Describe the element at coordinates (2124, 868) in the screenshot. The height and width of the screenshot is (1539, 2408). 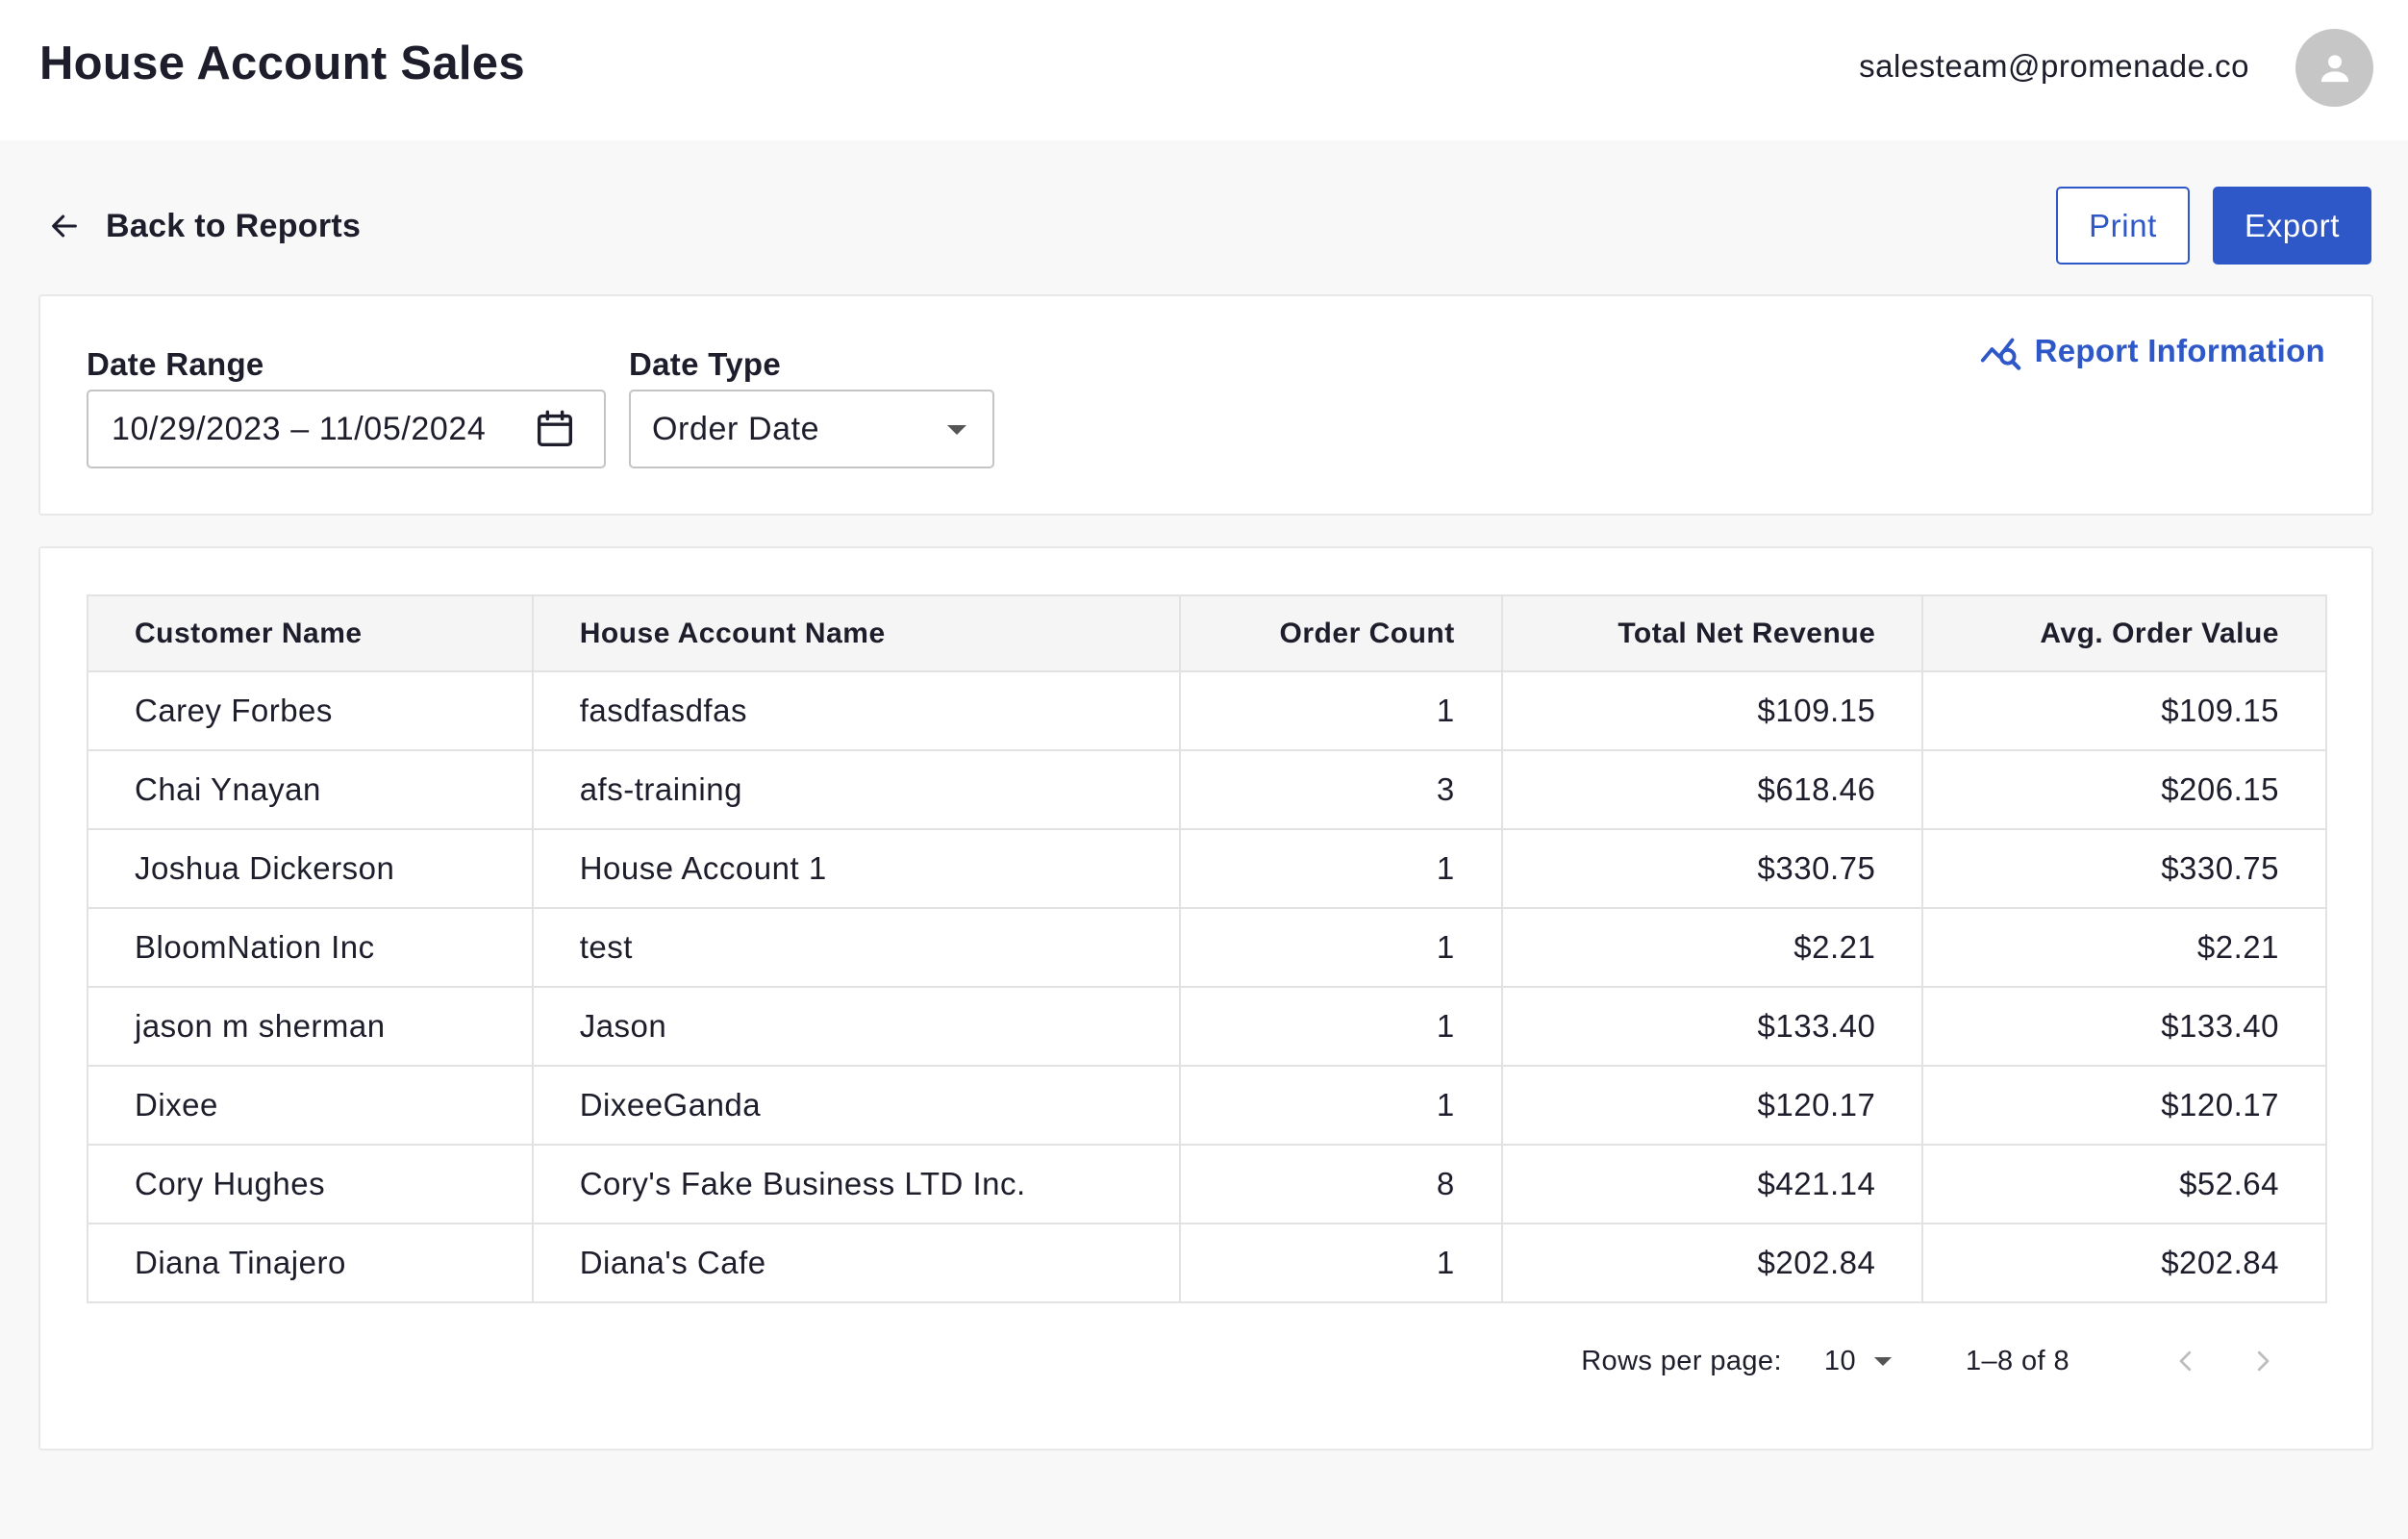
I see `avg-order-cell: $330.75` at that location.